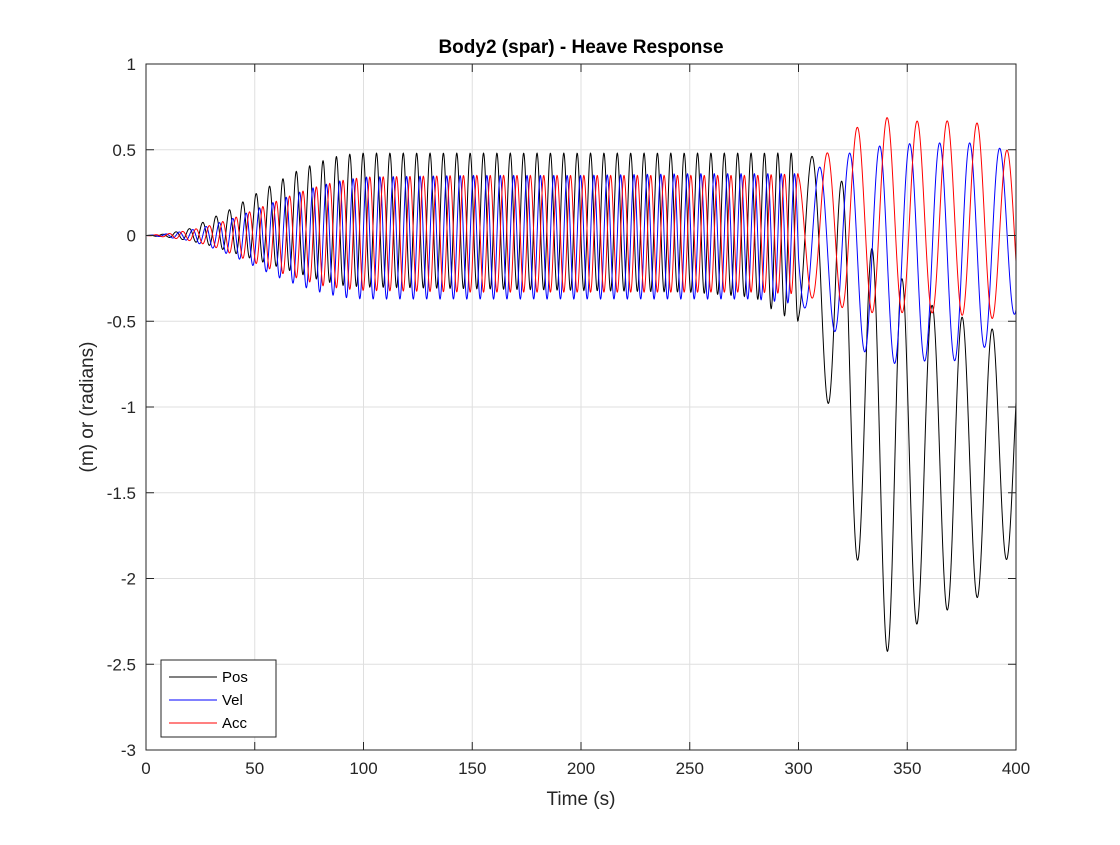  What do you see at coordinates (128, 579) in the screenshot?
I see `y-tick-label: -2` at bounding box center [128, 579].